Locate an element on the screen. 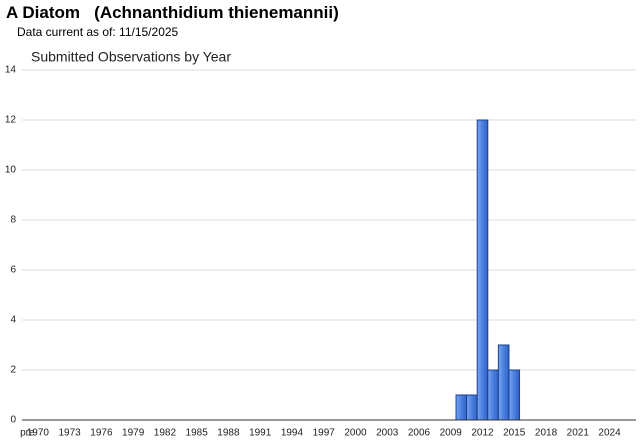  y-tick-label: 10 is located at coordinates (11, 170).